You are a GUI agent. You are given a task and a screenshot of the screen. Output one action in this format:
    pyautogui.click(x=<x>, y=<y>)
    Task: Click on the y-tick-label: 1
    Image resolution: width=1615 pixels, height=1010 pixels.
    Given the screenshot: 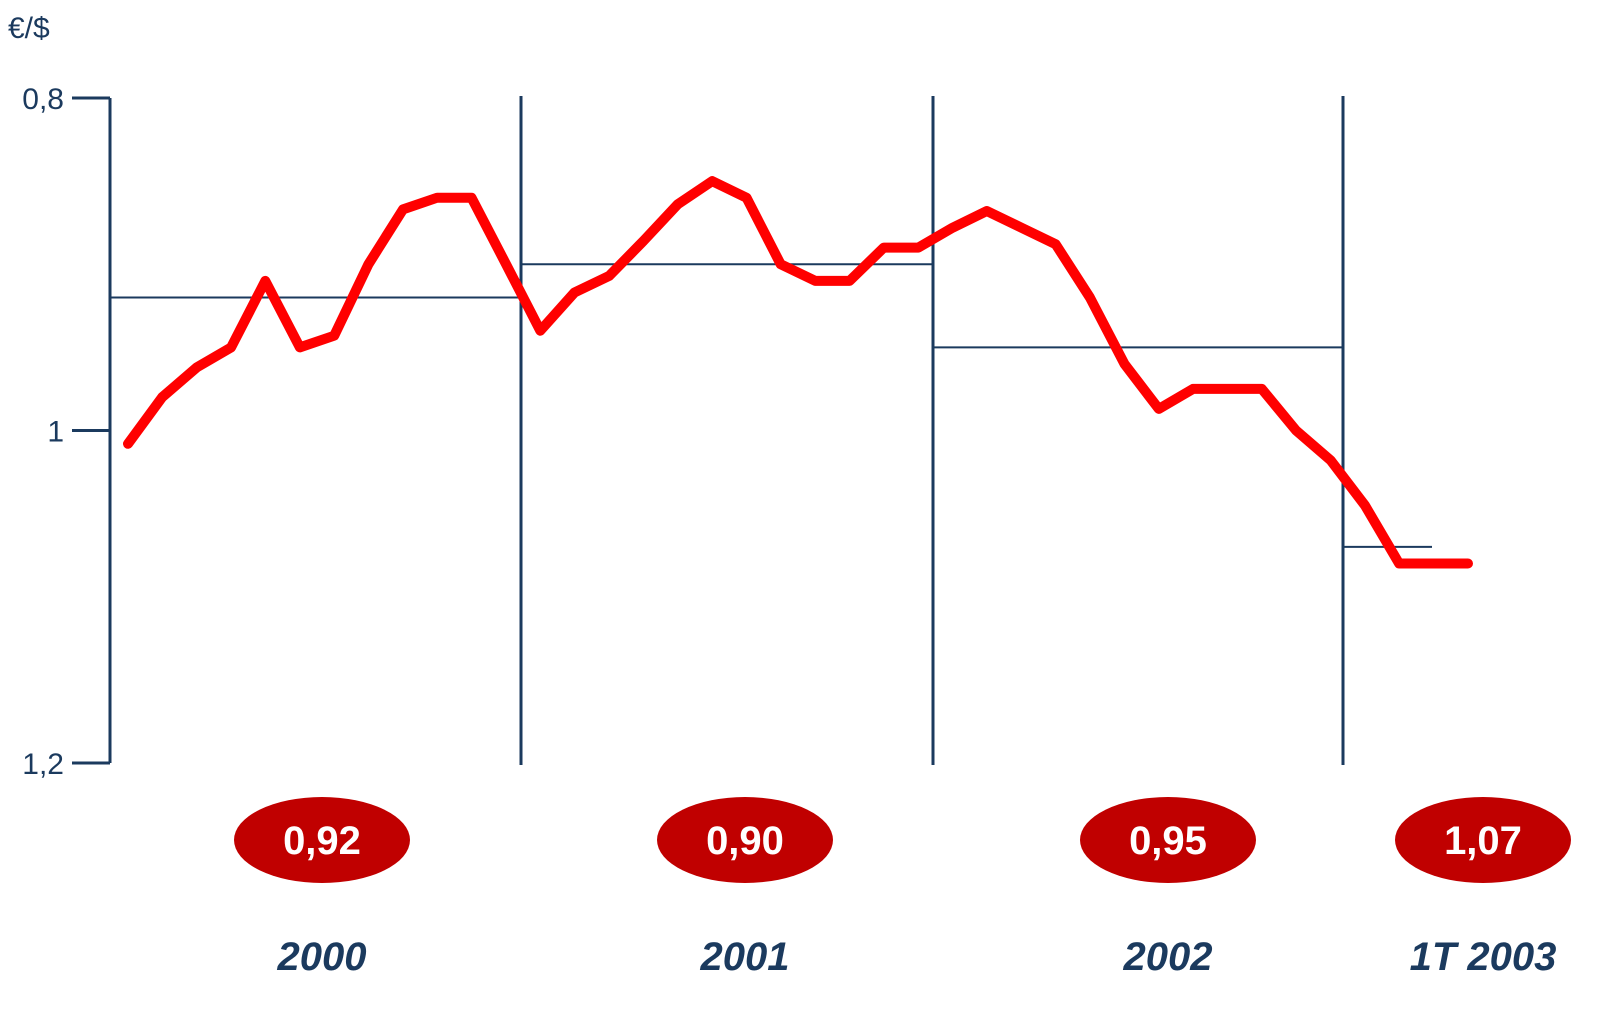 What is the action you would take?
    pyautogui.click(x=55, y=432)
    